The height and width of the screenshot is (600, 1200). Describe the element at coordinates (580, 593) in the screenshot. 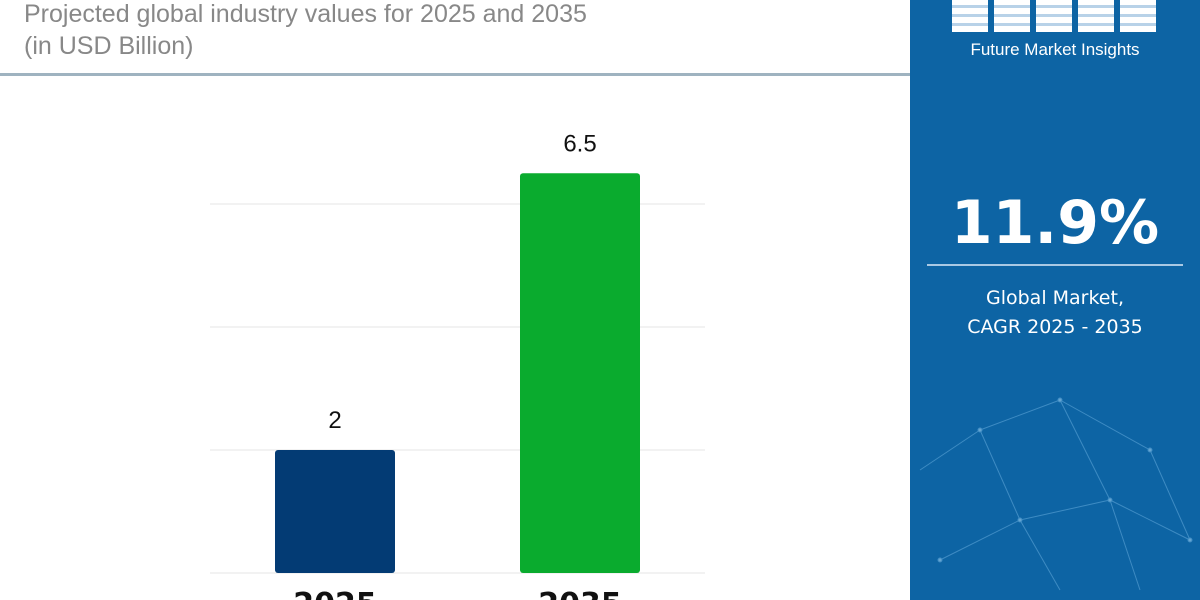

I see `category-label: 2035` at that location.